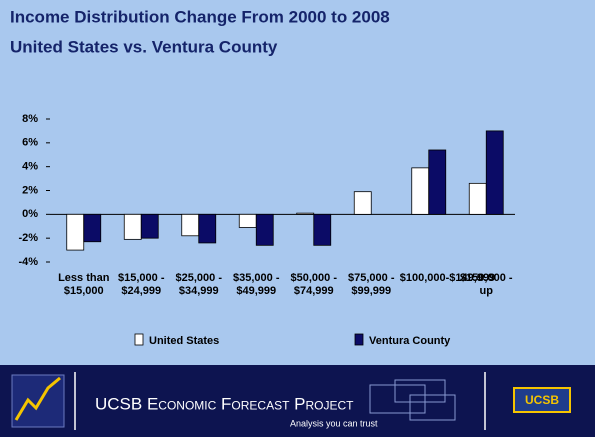 The height and width of the screenshot is (437, 595). I want to click on logo-text: UCSB, so click(542, 400).